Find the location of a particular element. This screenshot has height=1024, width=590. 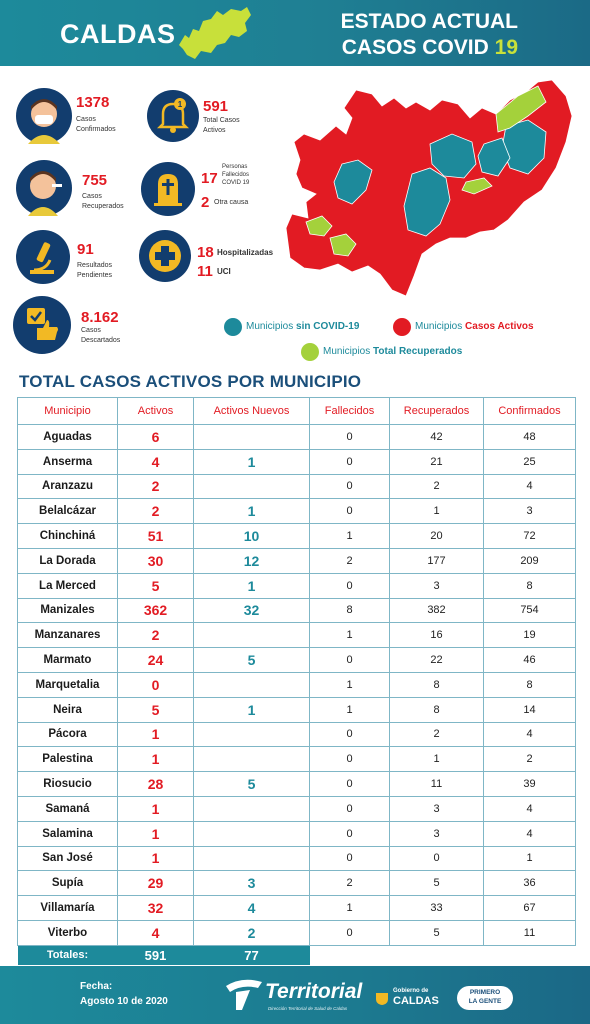

other-cause-count: 2 is located at coordinates (205, 202).